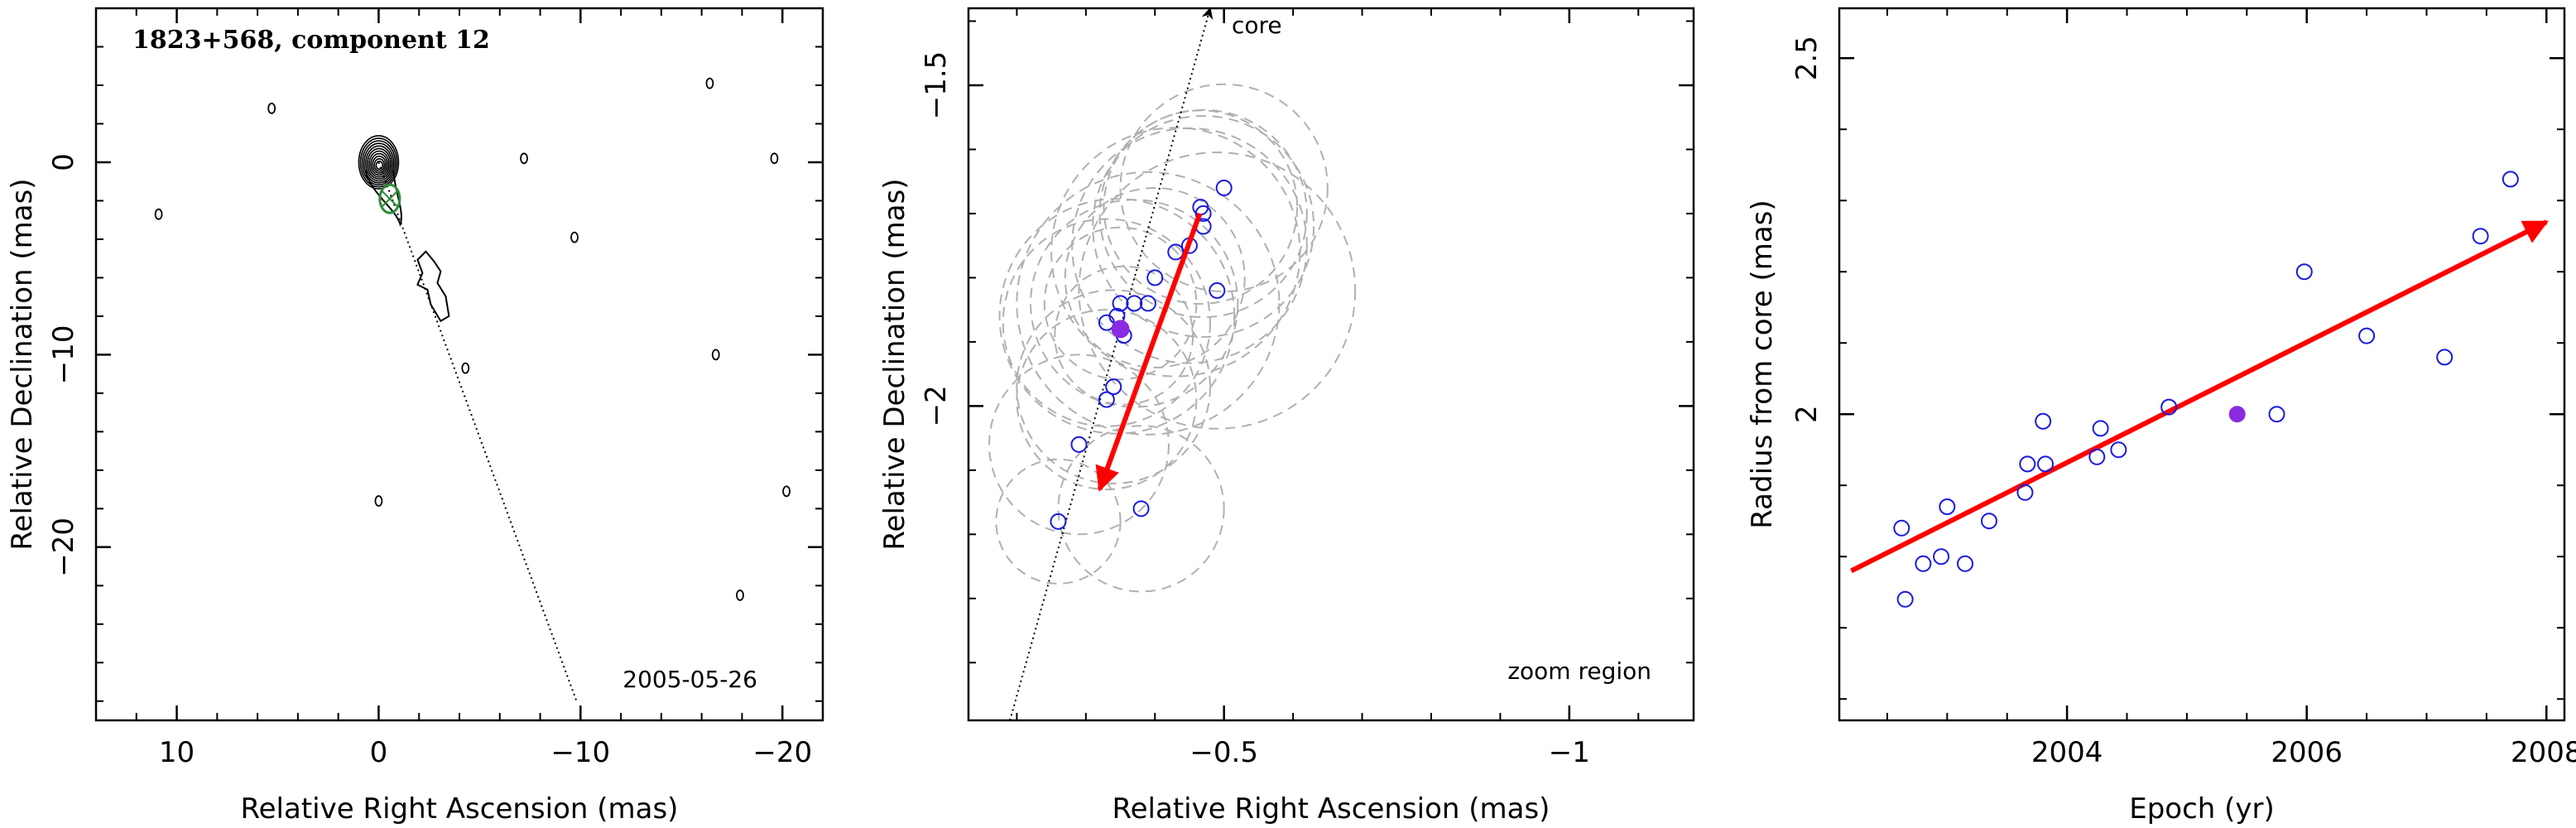 Image resolution: width=2576 pixels, height=828 pixels. What do you see at coordinates (477, 432) in the screenshot?
I see `jet-direction-line` at bounding box center [477, 432].